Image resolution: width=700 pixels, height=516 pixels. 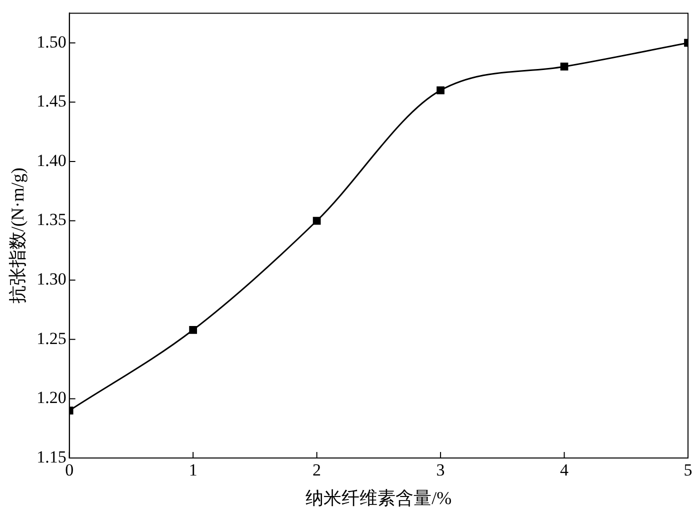 What do you see at coordinates (440, 470) in the screenshot?
I see `x-tick-label: 3` at bounding box center [440, 470].